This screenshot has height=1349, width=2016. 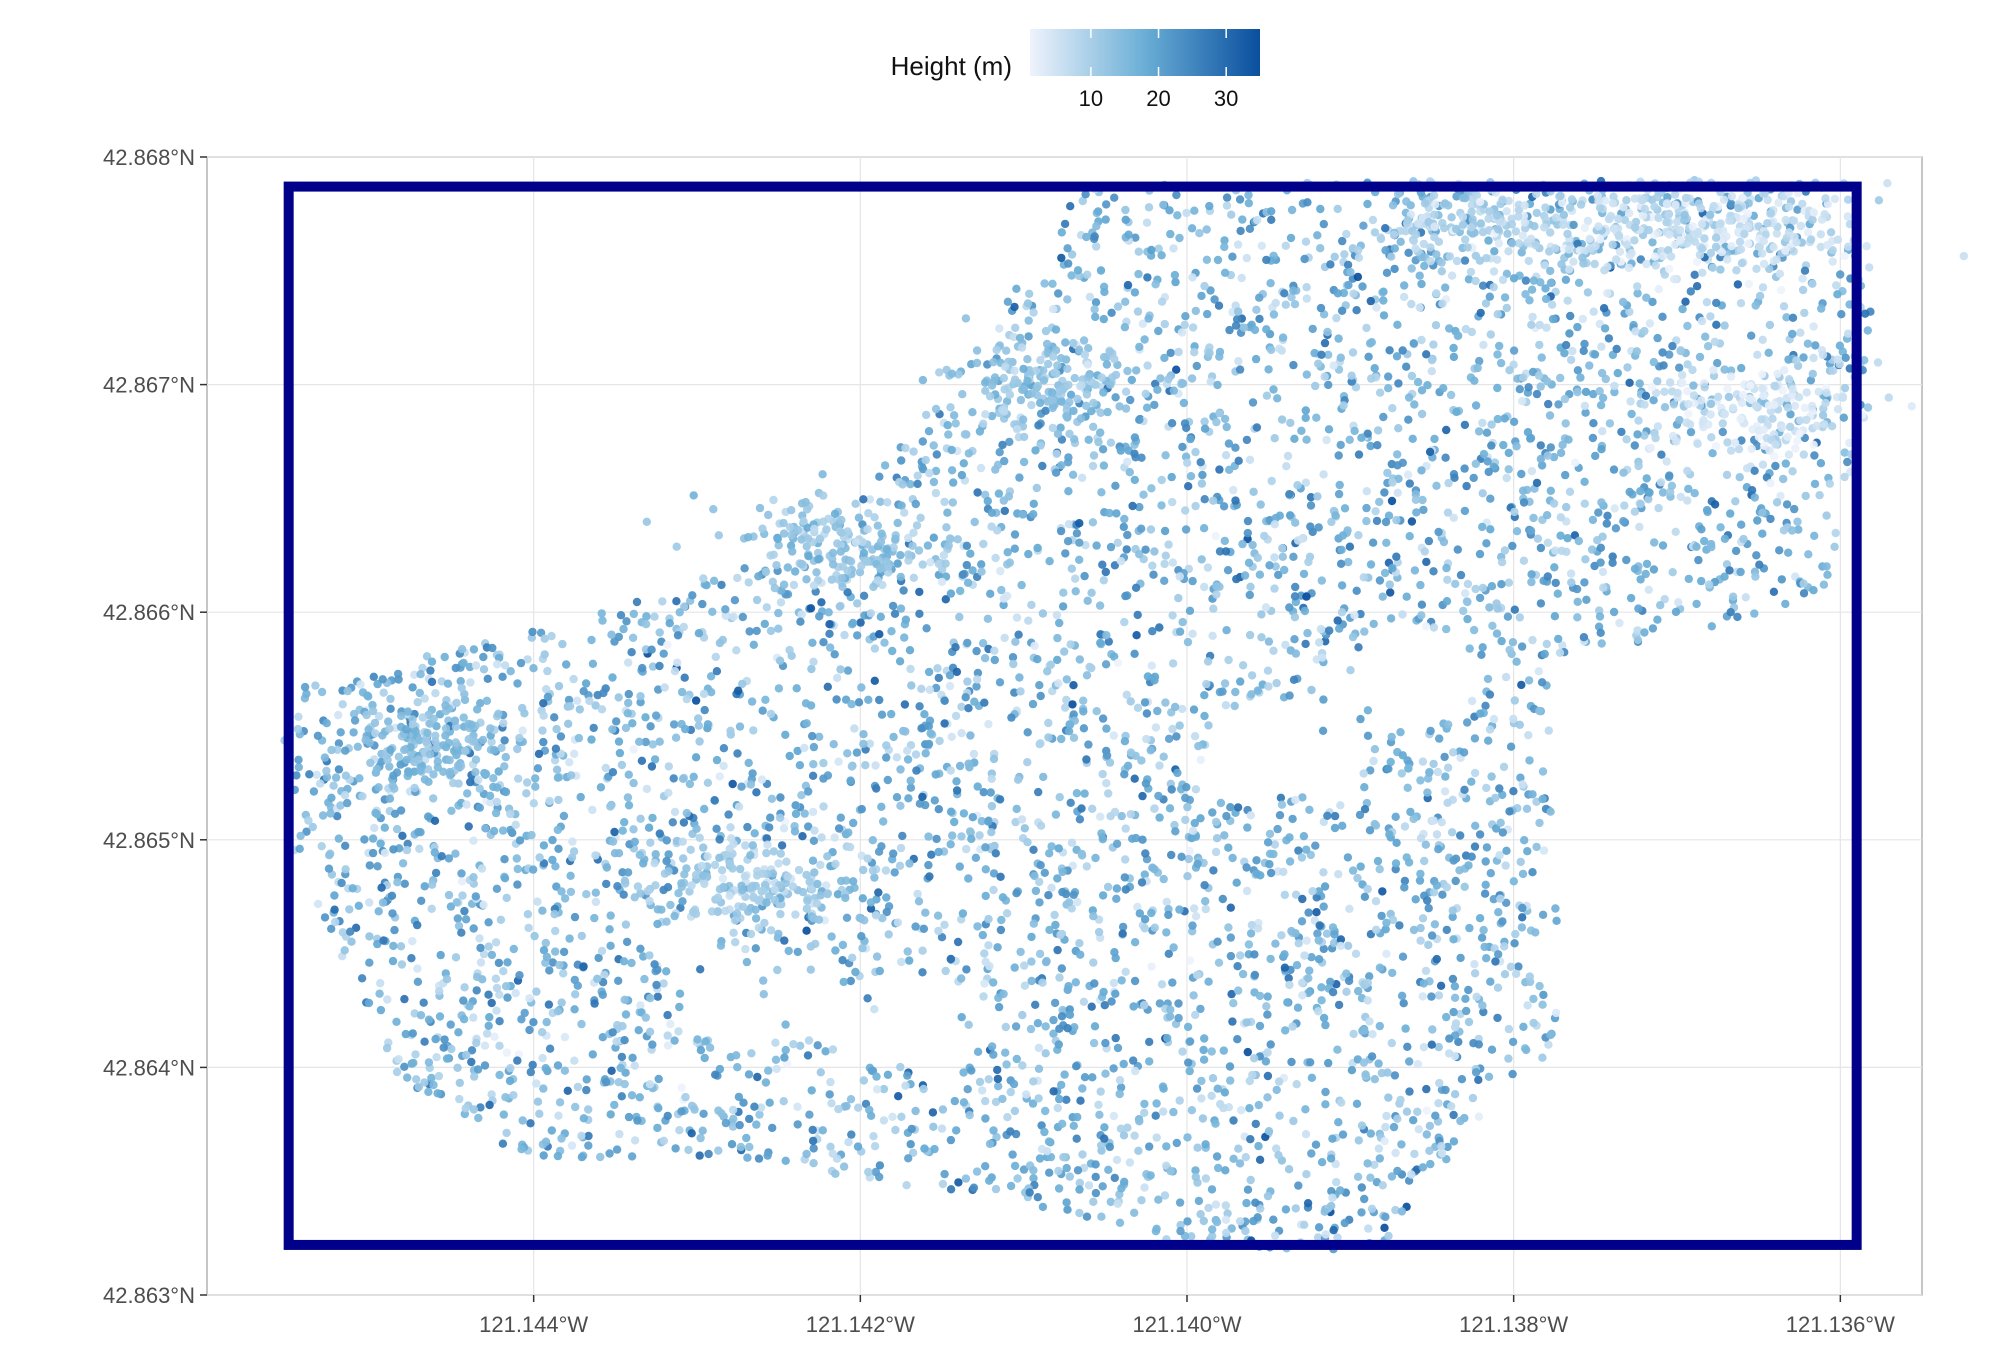 What do you see at coordinates (1226, 98) in the screenshot?
I see `legend-tick-label: 30` at bounding box center [1226, 98].